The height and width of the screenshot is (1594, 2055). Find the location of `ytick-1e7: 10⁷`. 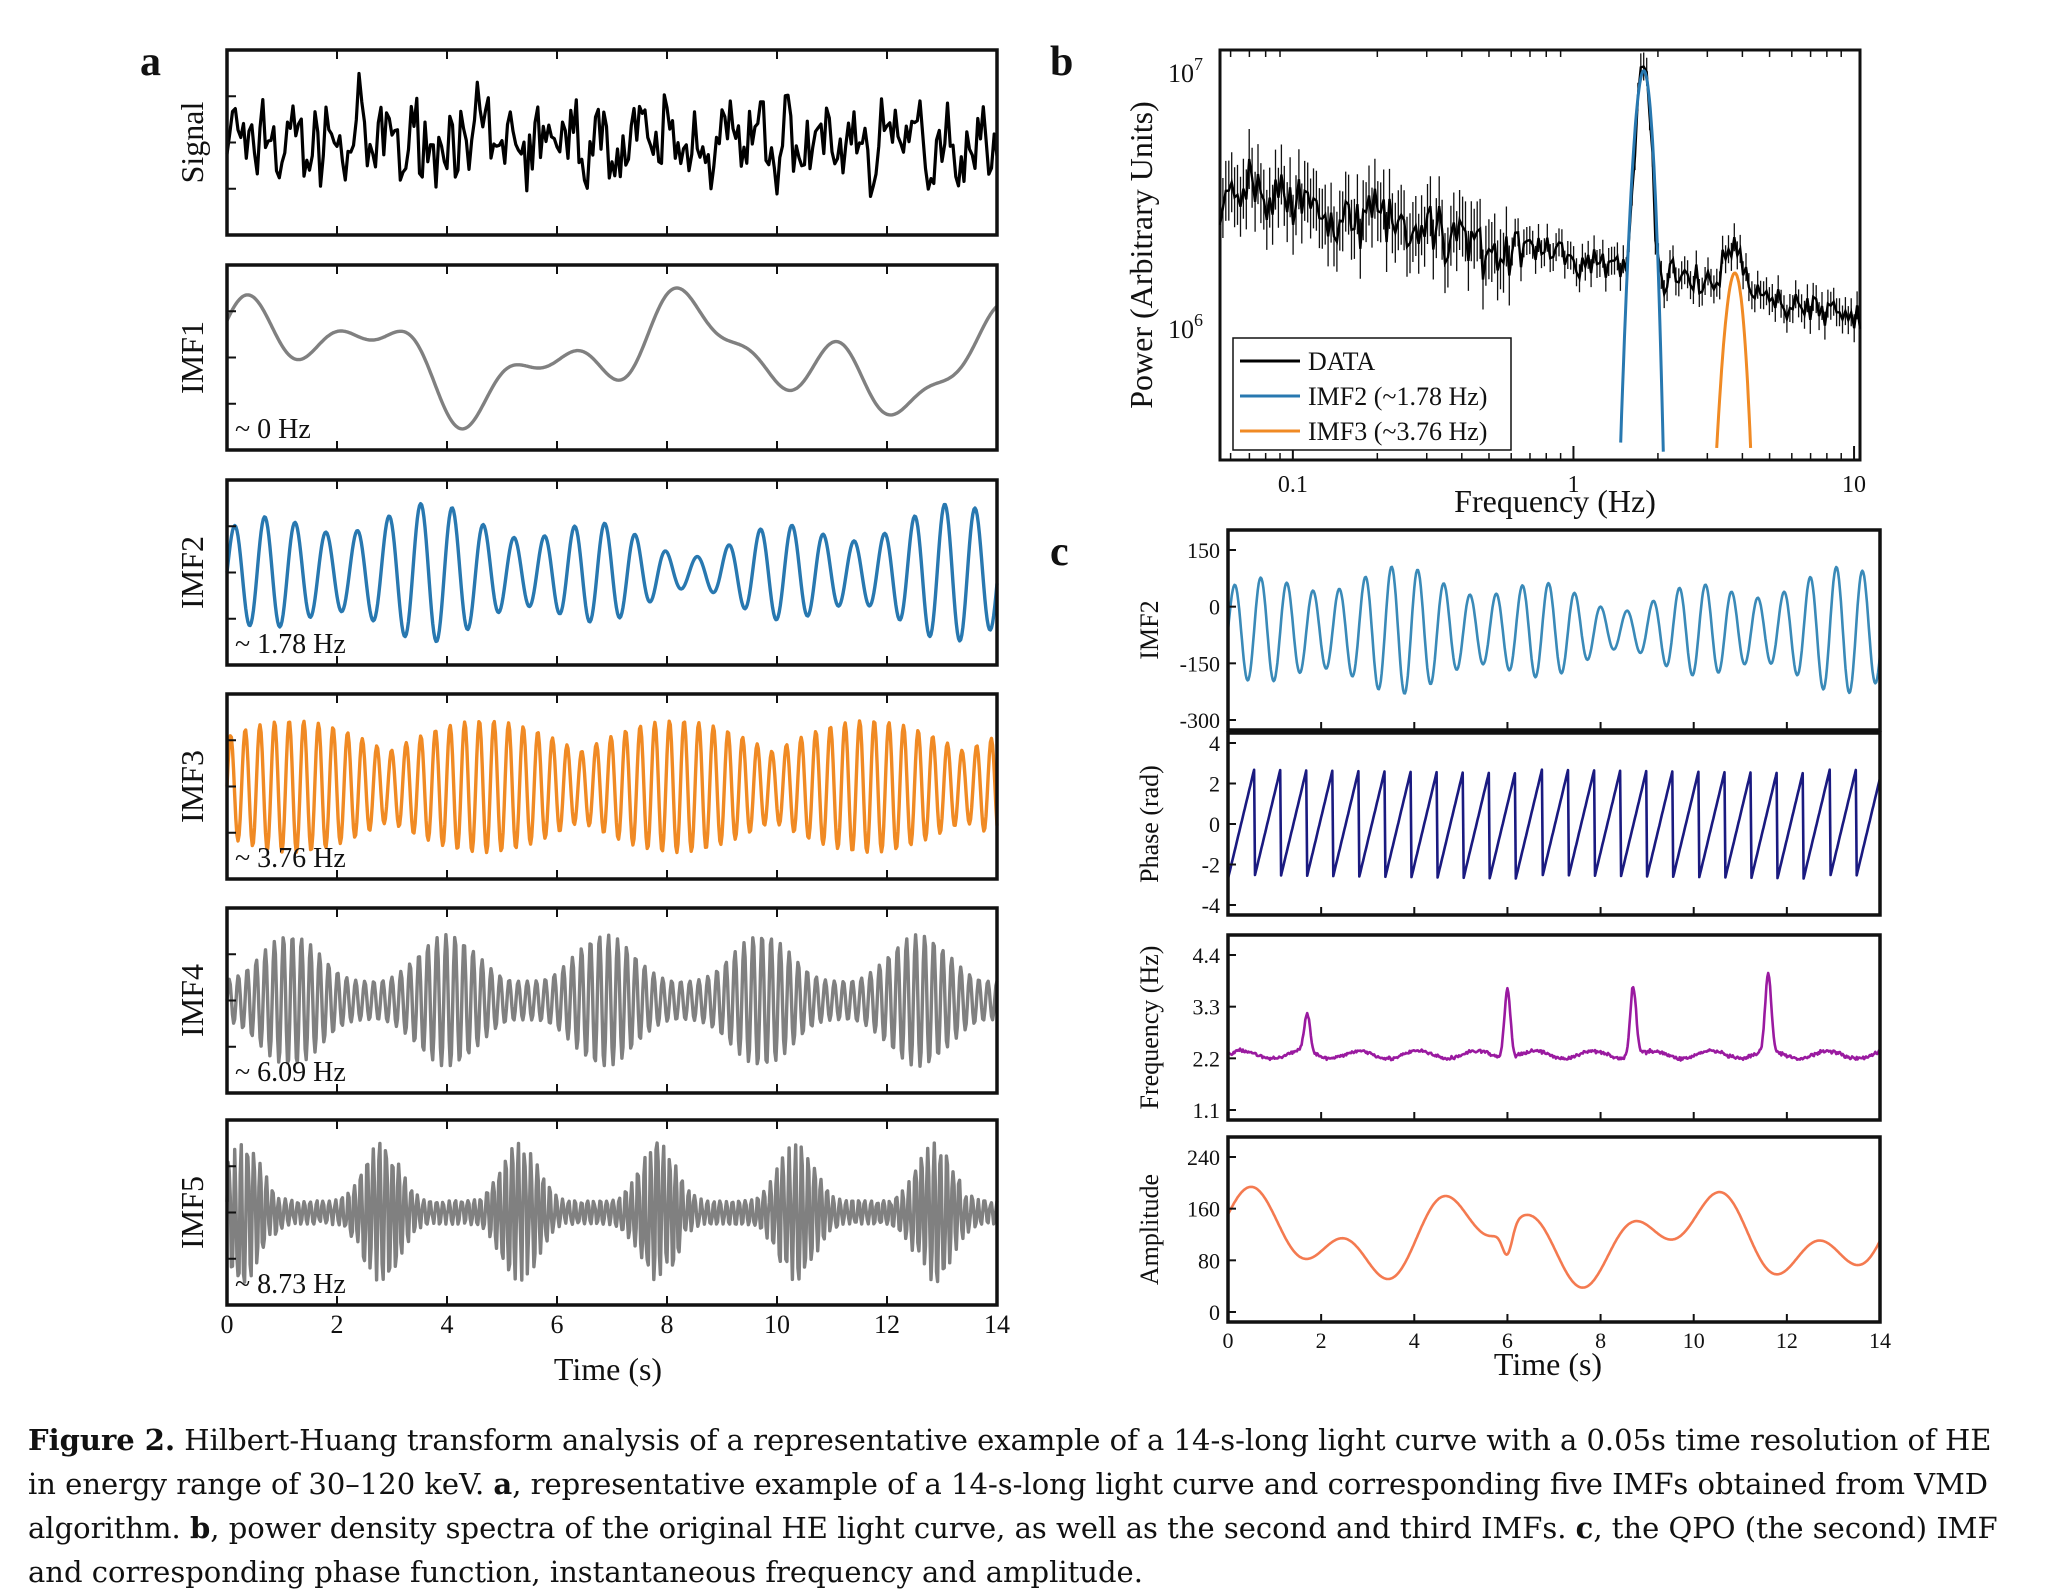

ytick-1e7: 10⁷ is located at coordinates (1185, 71).